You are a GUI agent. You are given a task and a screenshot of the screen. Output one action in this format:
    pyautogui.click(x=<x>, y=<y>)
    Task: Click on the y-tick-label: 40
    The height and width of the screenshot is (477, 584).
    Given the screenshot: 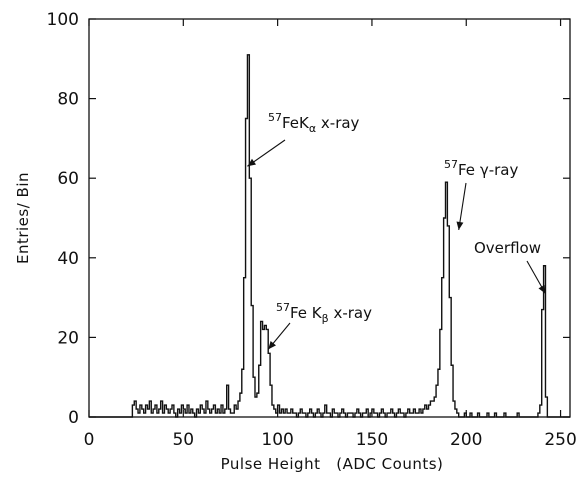 What is the action you would take?
    pyautogui.click(x=68, y=259)
    